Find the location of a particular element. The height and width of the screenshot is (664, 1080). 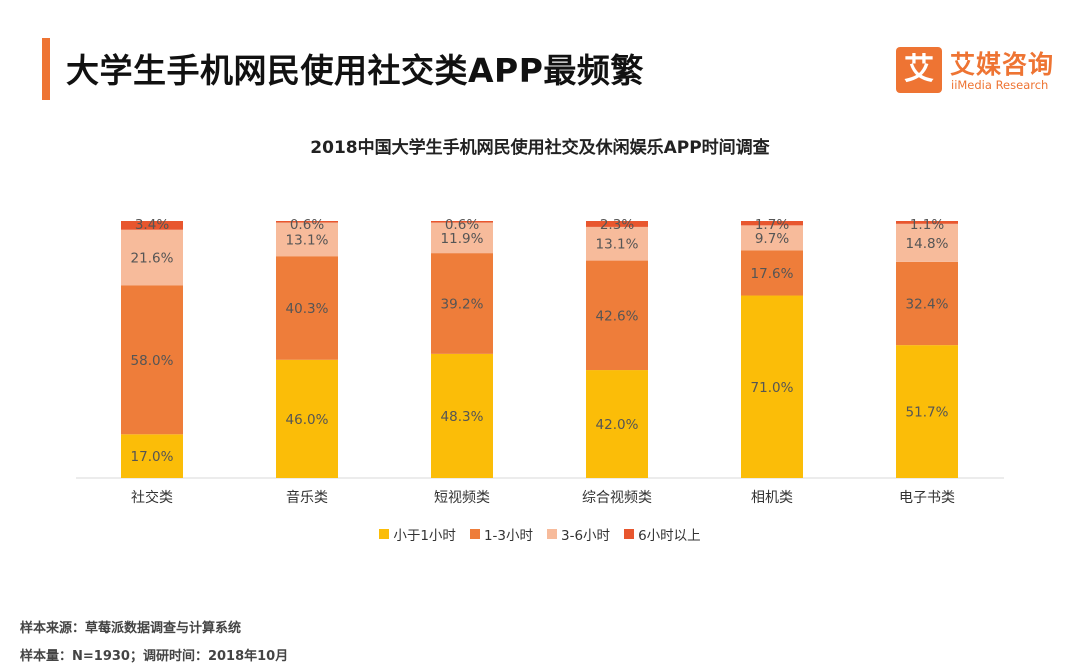

logo-name-en: iiMedia Research is located at coordinates (1000, 85).